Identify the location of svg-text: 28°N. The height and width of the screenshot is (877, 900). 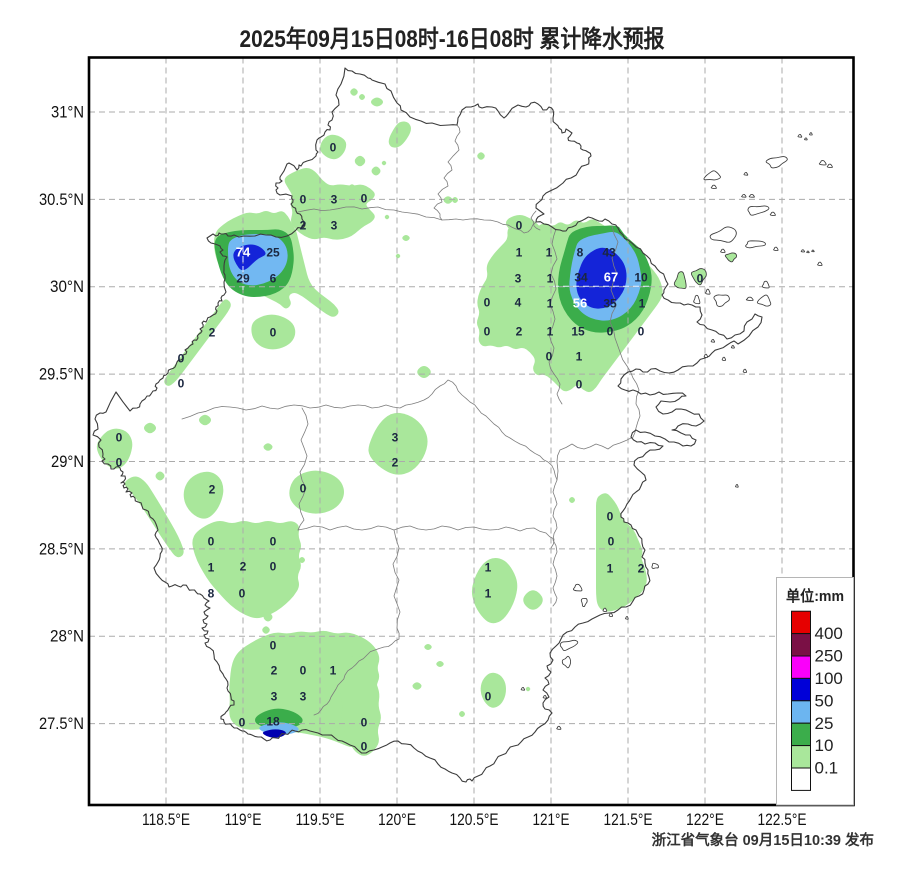
(67, 636).